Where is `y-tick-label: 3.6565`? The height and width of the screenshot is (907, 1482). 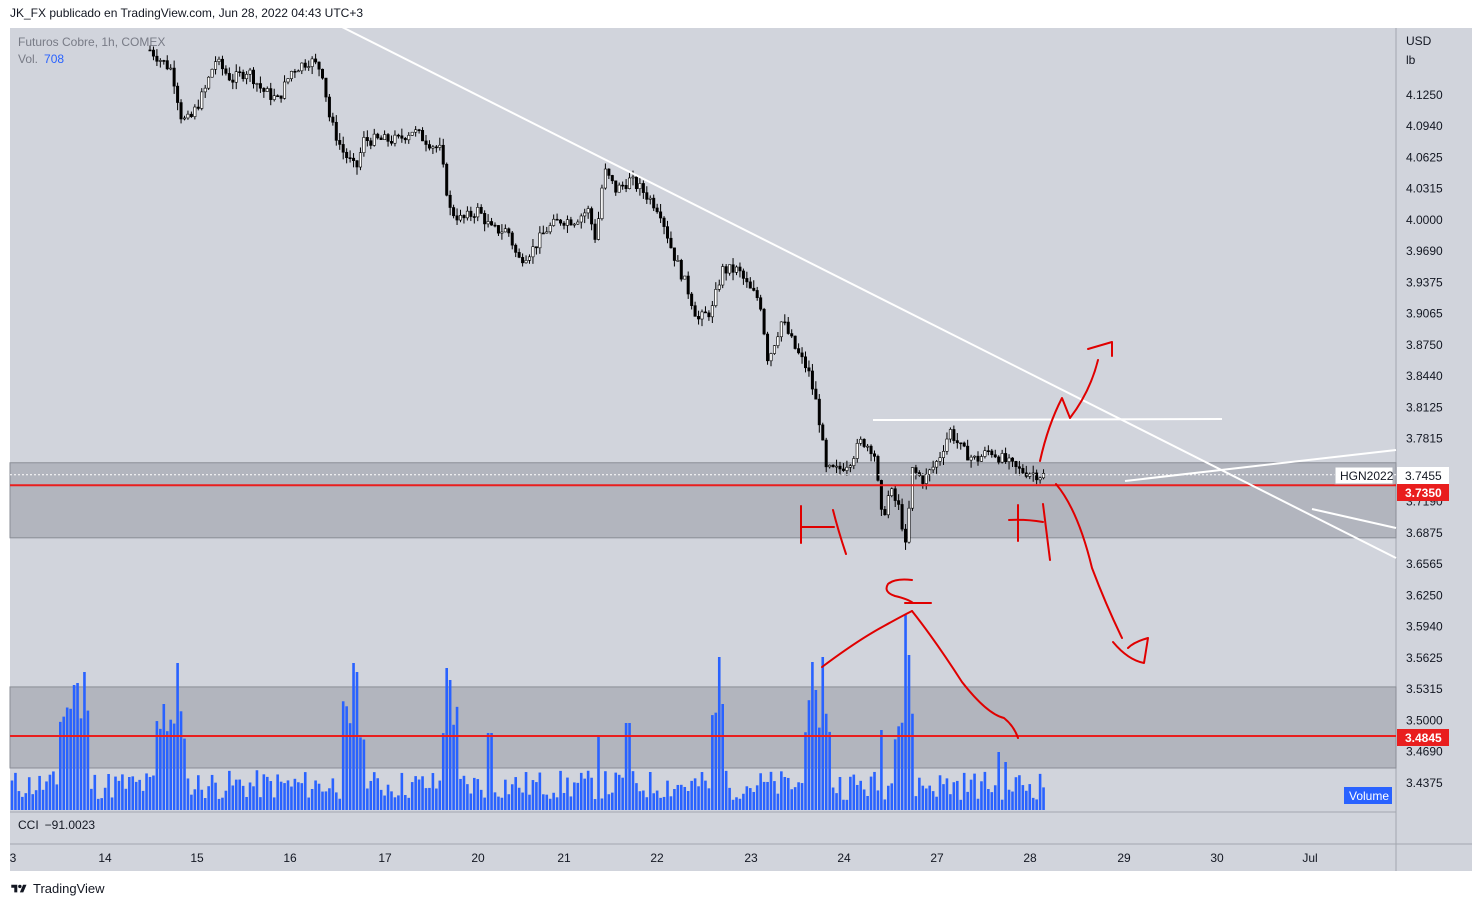
y-tick-label: 3.6565 is located at coordinates (1424, 564).